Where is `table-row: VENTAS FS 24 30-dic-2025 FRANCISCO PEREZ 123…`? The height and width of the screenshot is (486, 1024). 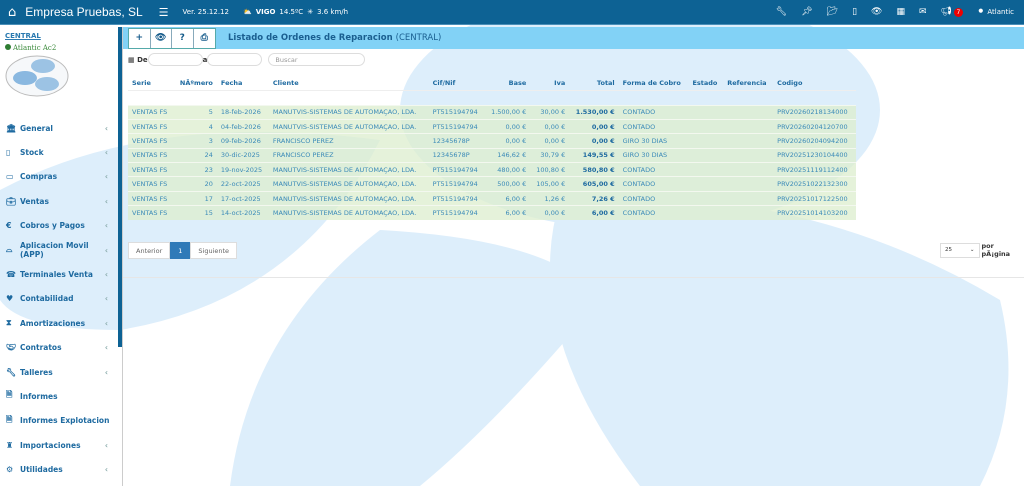
table-row: VENTAS FS 24 30-dic-2025 FRANCISCO PEREZ 123… is located at coordinates (492, 155).